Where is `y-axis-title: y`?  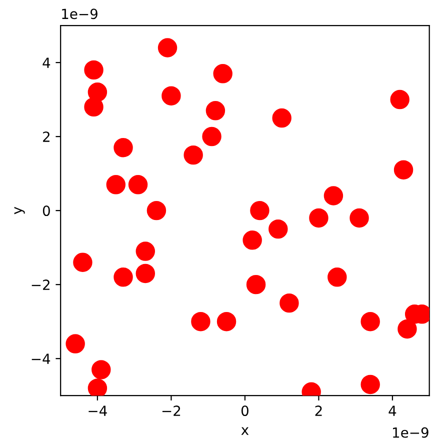
y-axis-title: y is located at coordinates (19, 210).